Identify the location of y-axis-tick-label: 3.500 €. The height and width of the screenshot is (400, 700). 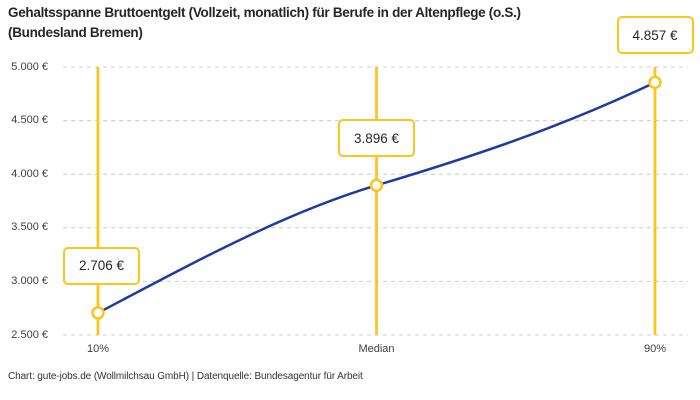
(29, 227).